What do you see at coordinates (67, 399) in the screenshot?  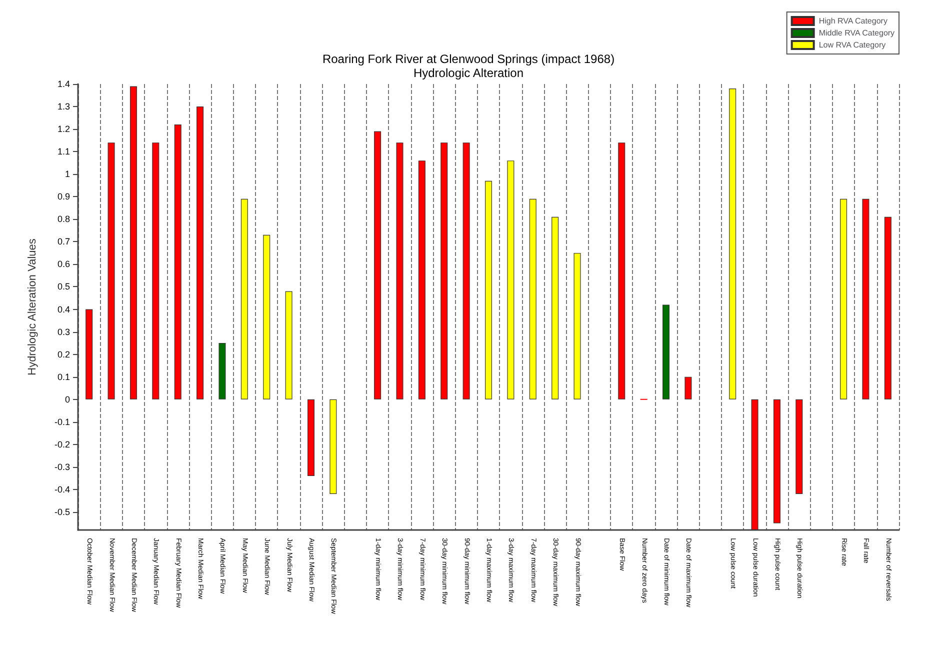 I see `y-tick-label: 0` at bounding box center [67, 399].